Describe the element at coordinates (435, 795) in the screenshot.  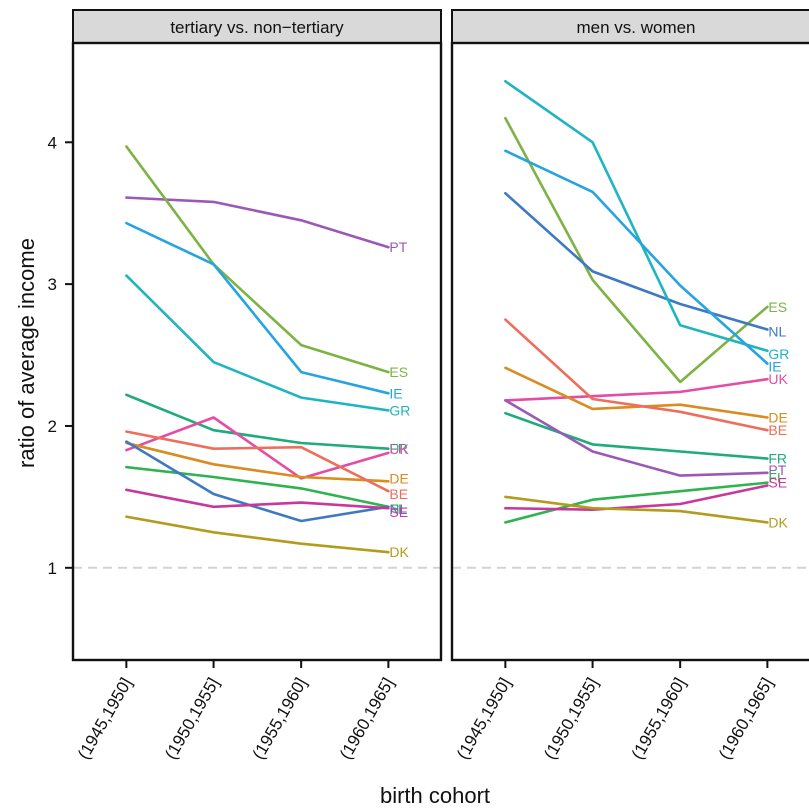
I see `x-axis-title: birth cohort` at that location.